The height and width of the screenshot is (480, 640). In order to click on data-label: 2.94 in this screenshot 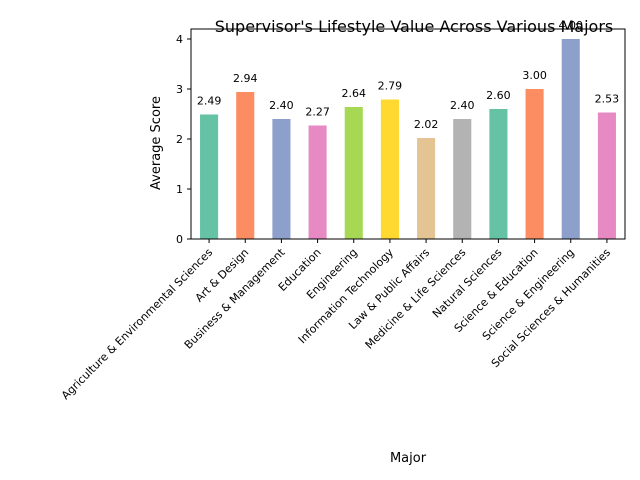, I will do `click(245, 78)`.